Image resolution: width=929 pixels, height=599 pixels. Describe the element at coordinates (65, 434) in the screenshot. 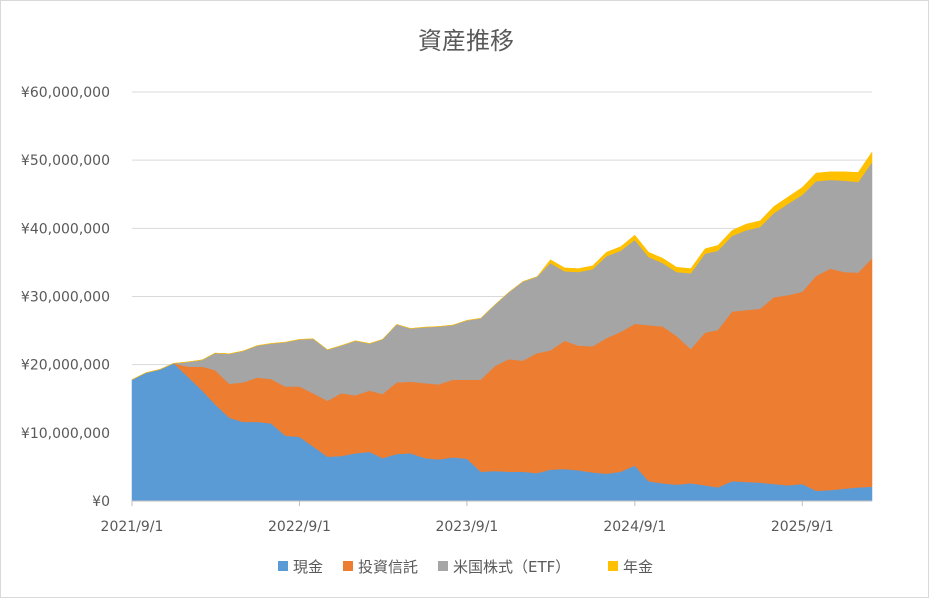

I see `y-tick-label: ¥10,000,000` at that location.